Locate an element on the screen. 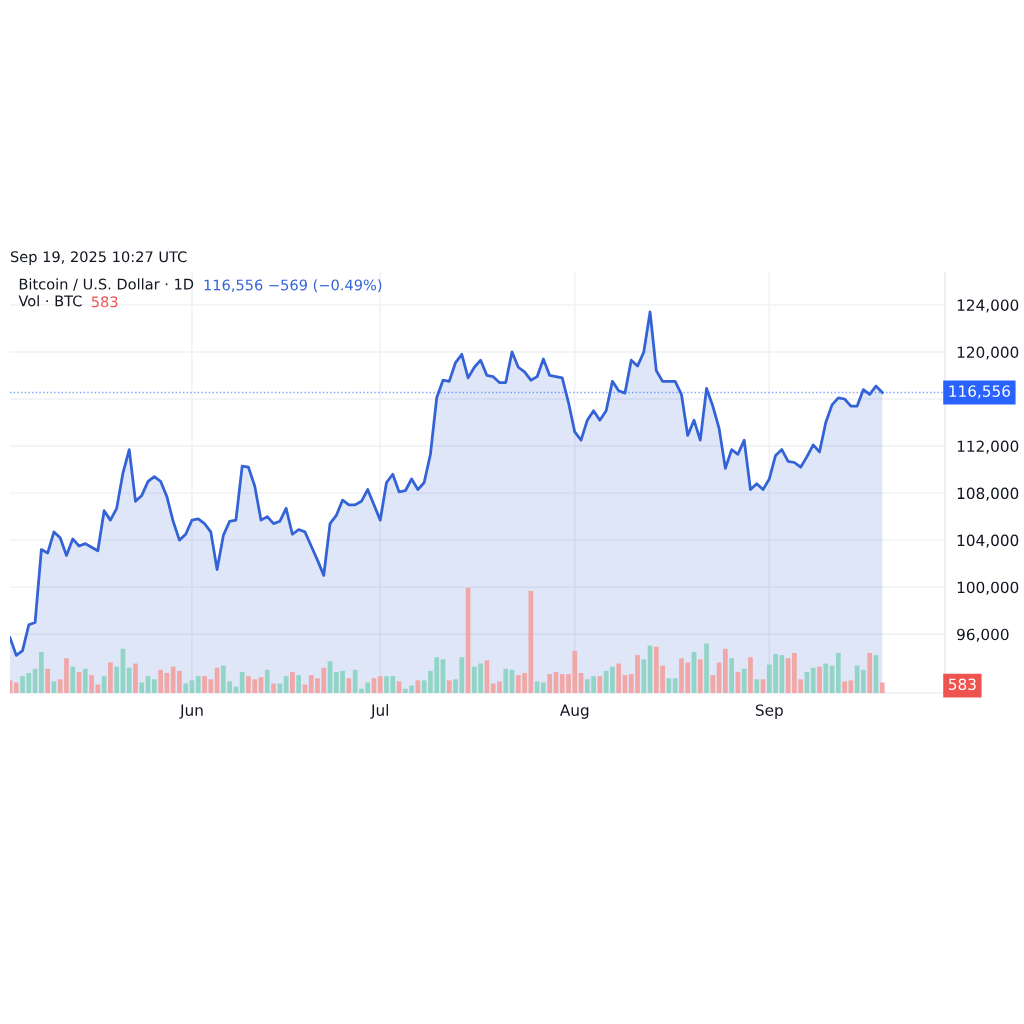 This screenshot has width=1024, height=1024. y-tick-label: 108,000 is located at coordinates (988, 494).